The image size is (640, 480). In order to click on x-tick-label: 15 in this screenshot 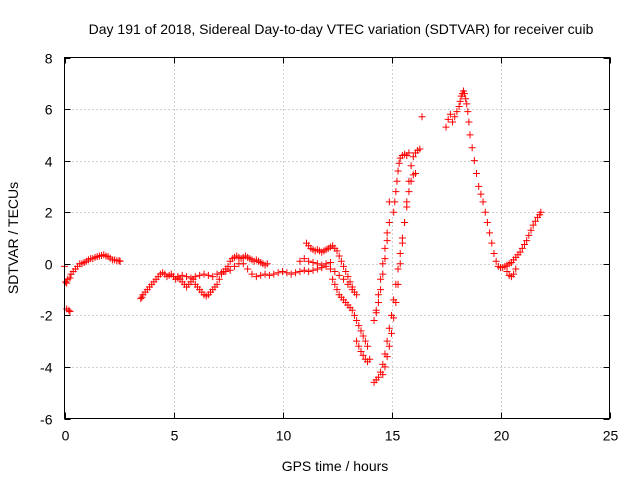, I will do `click(393, 436)`.